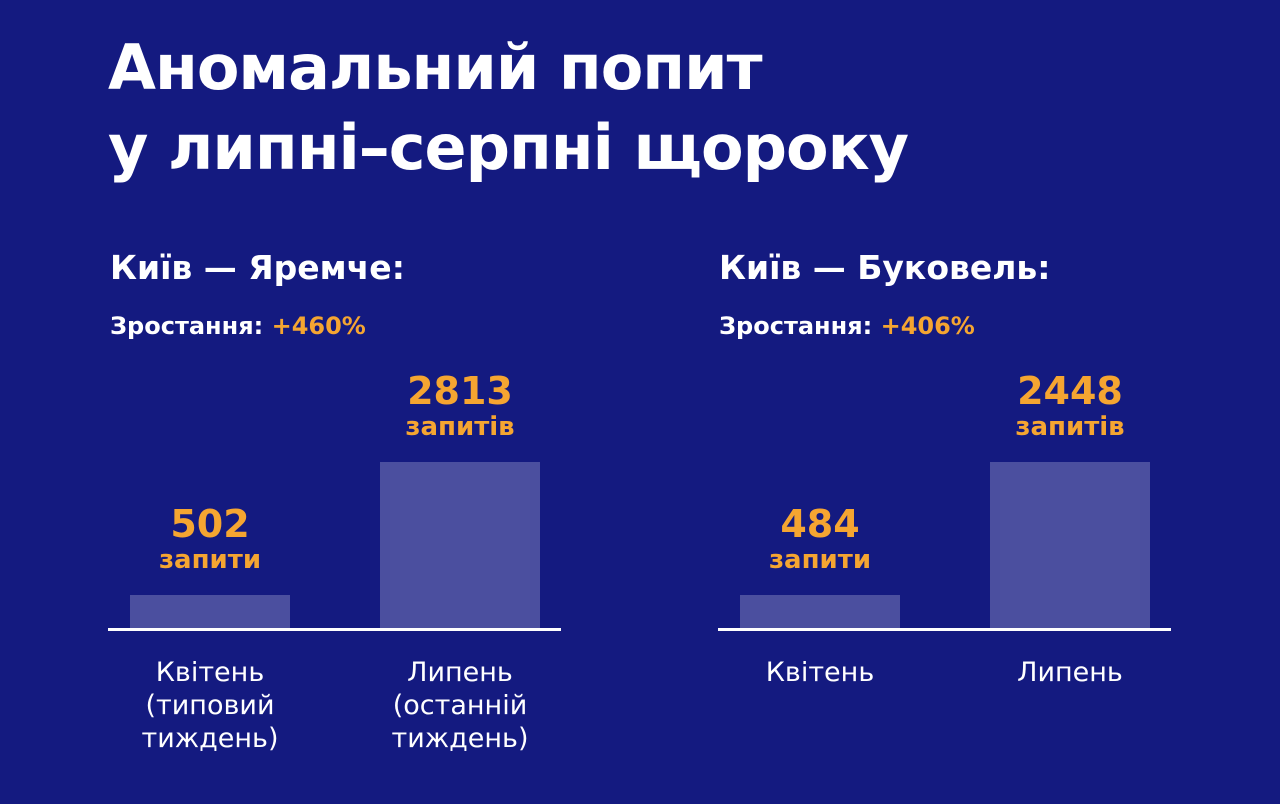 The width and height of the screenshot is (1280, 804). I want to click on chart-2-growth: Зростання: +406%, so click(847, 326).